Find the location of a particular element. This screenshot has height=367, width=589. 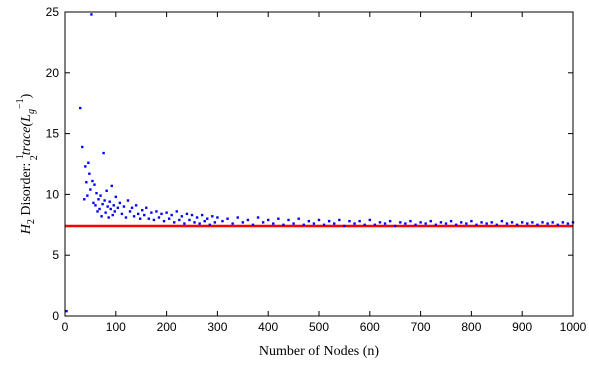

y-tick-label: 25 is located at coordinates (53, 12).